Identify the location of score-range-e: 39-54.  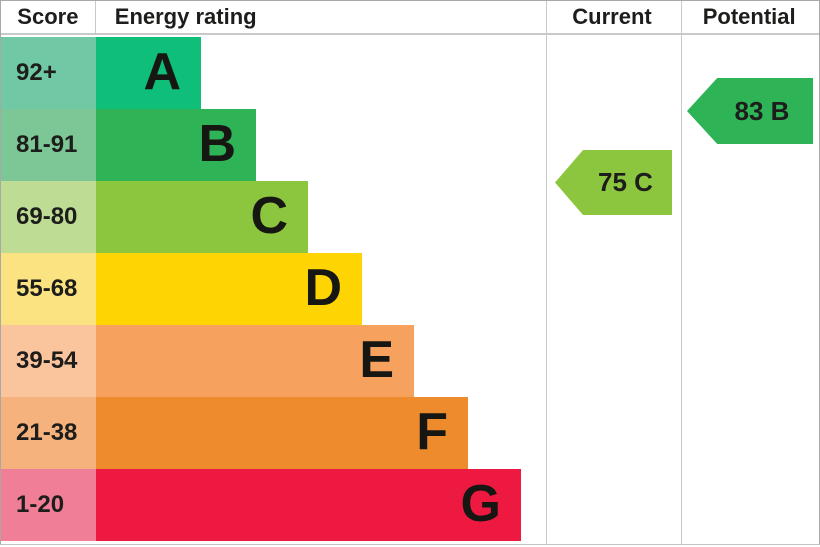
(48, 361).